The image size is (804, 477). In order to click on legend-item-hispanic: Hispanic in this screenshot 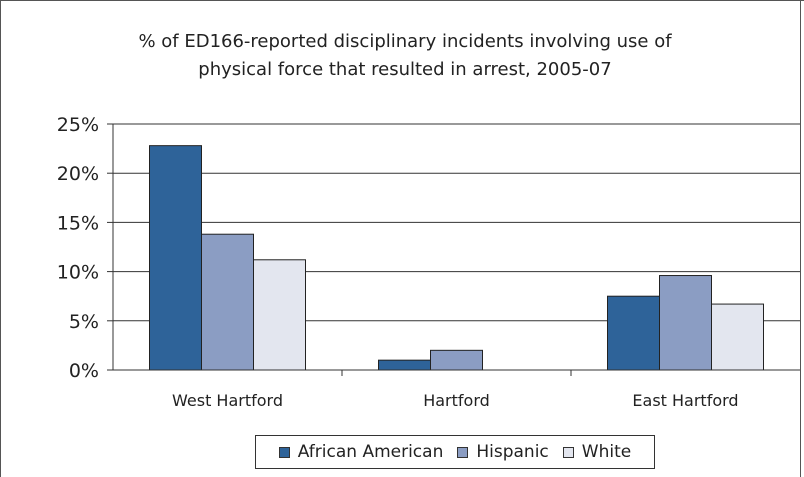, I will do `click(503, 452)`.